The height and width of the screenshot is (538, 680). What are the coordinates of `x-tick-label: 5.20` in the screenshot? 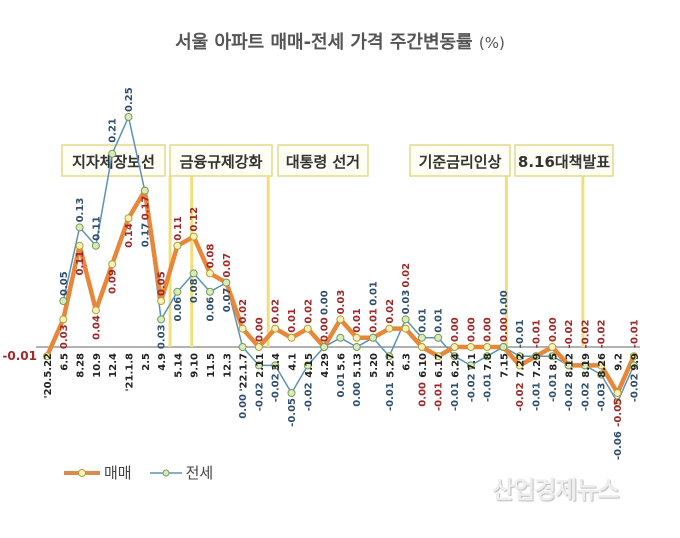 It's located at (374, 365).